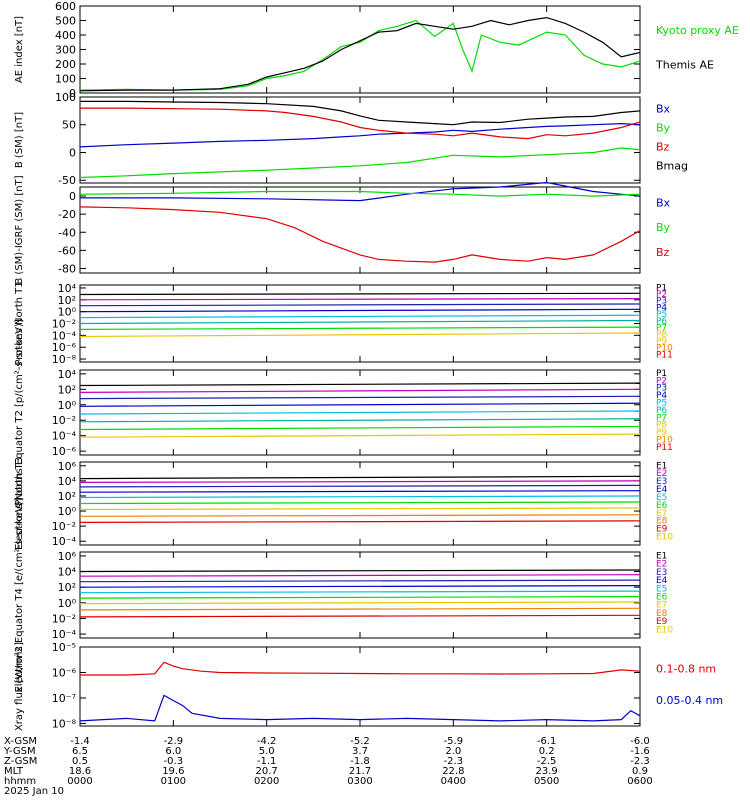  What do you see at coordinates (64, 359) in the screenshot?
I see `y-tick-label: 10⁻⁸` at bounding box center [64, 359].